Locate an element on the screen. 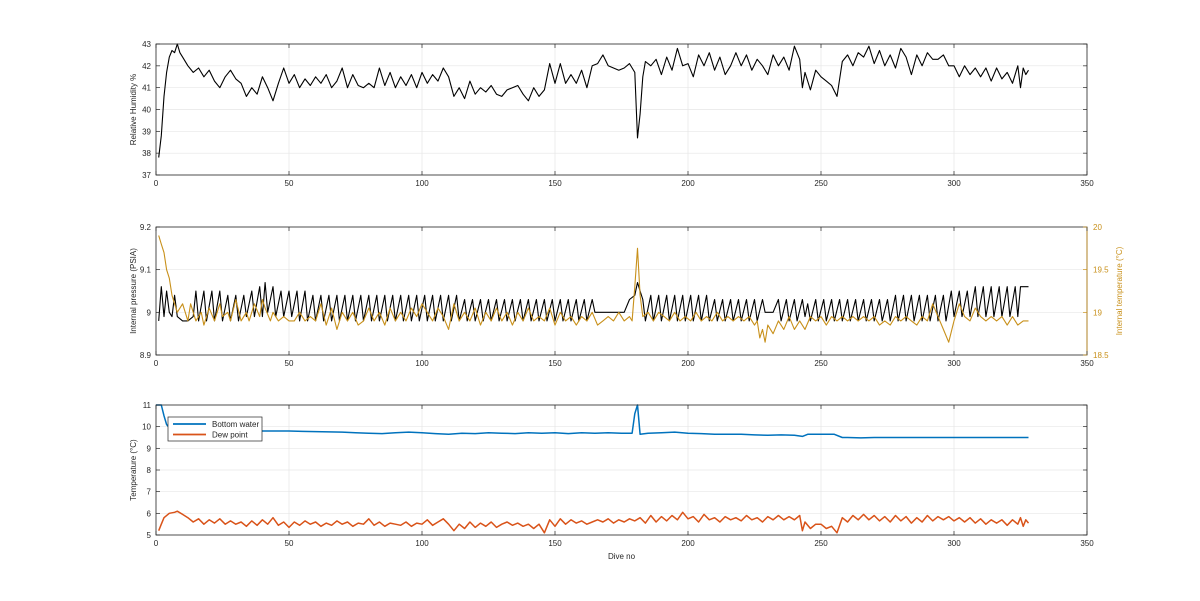 This screenshot has height=601, width=1200. y-axis-label: Internal pressure (PSIA) is located at coordinates (133, 291).